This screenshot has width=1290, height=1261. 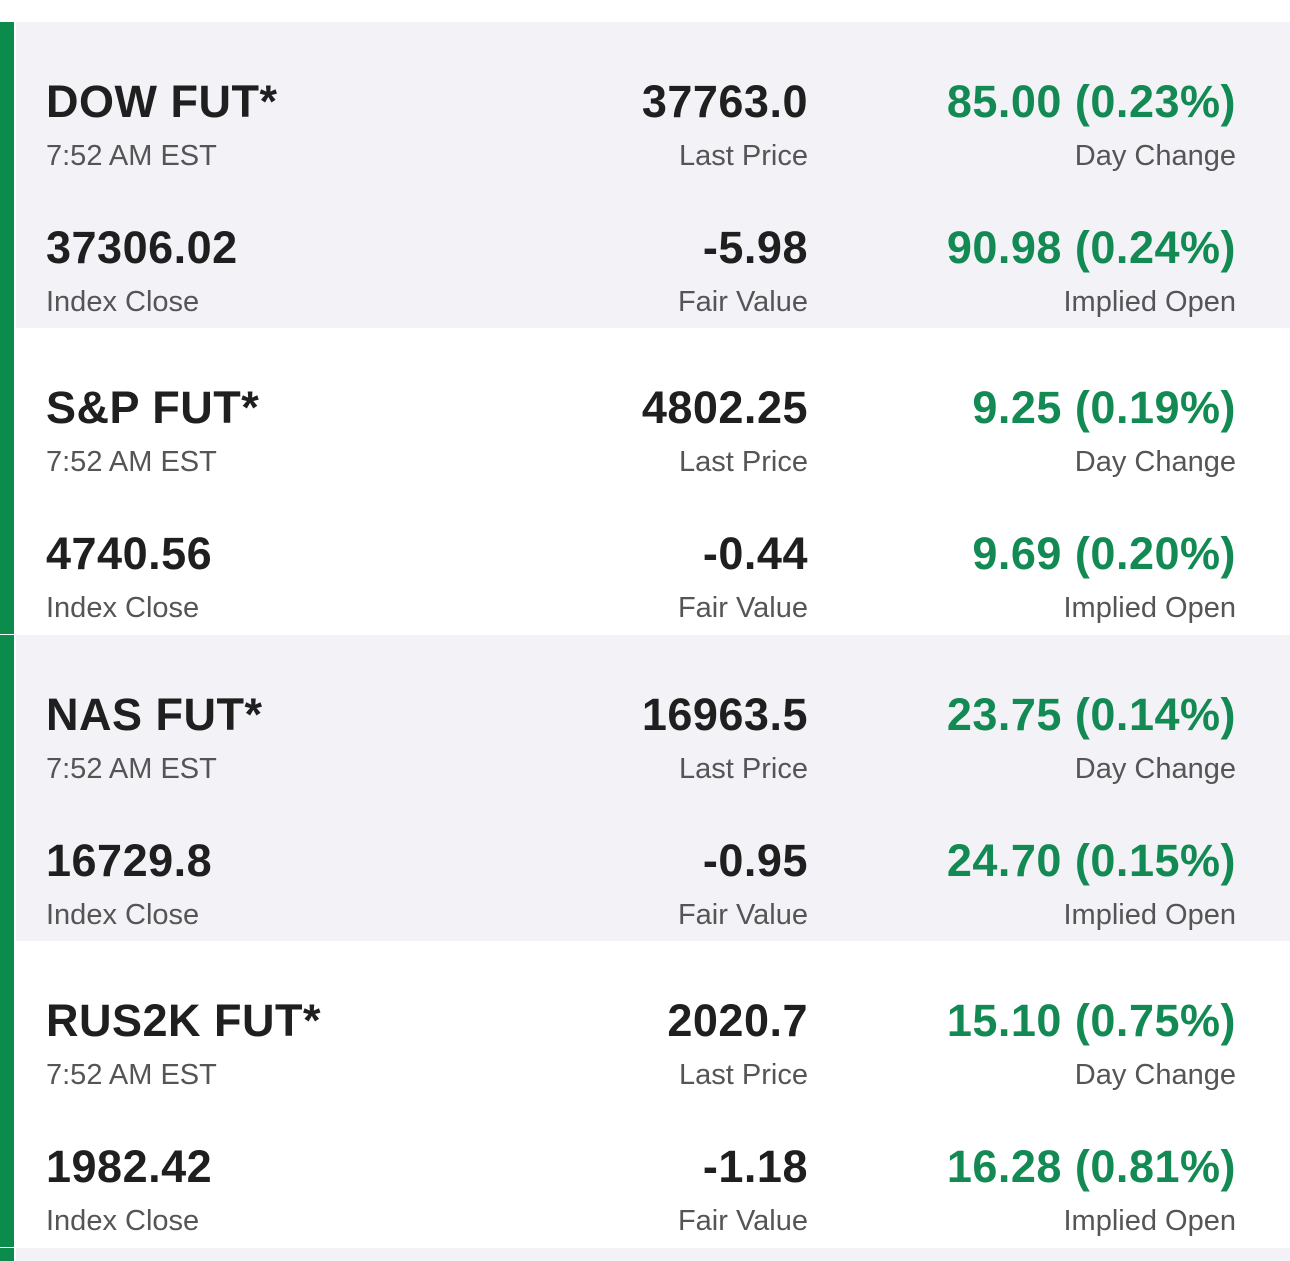 I want to click on day-change-value: 23.75 (0.14%), so click(x=1091, y=714).